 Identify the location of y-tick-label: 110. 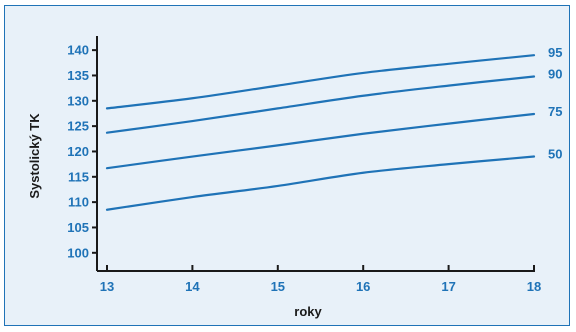
(78, 202).